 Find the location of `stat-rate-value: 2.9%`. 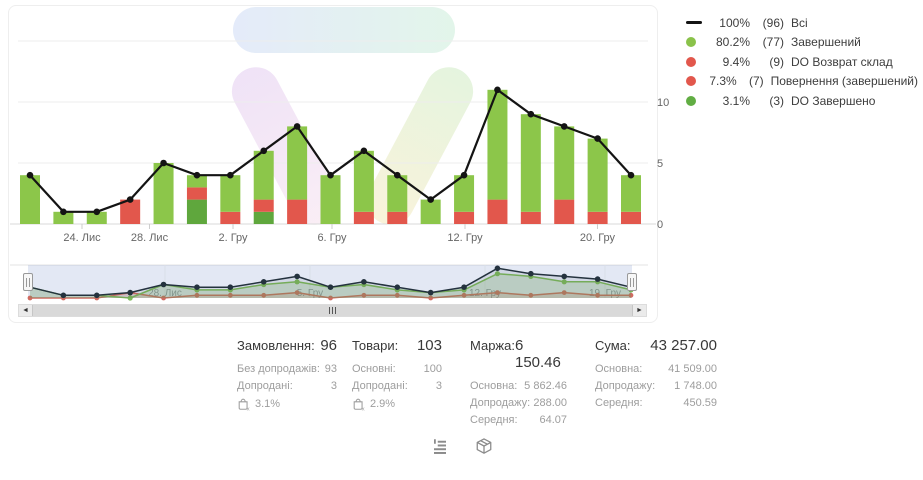

stat-rate-value: 2.9% is located at coordinates (383, 404).